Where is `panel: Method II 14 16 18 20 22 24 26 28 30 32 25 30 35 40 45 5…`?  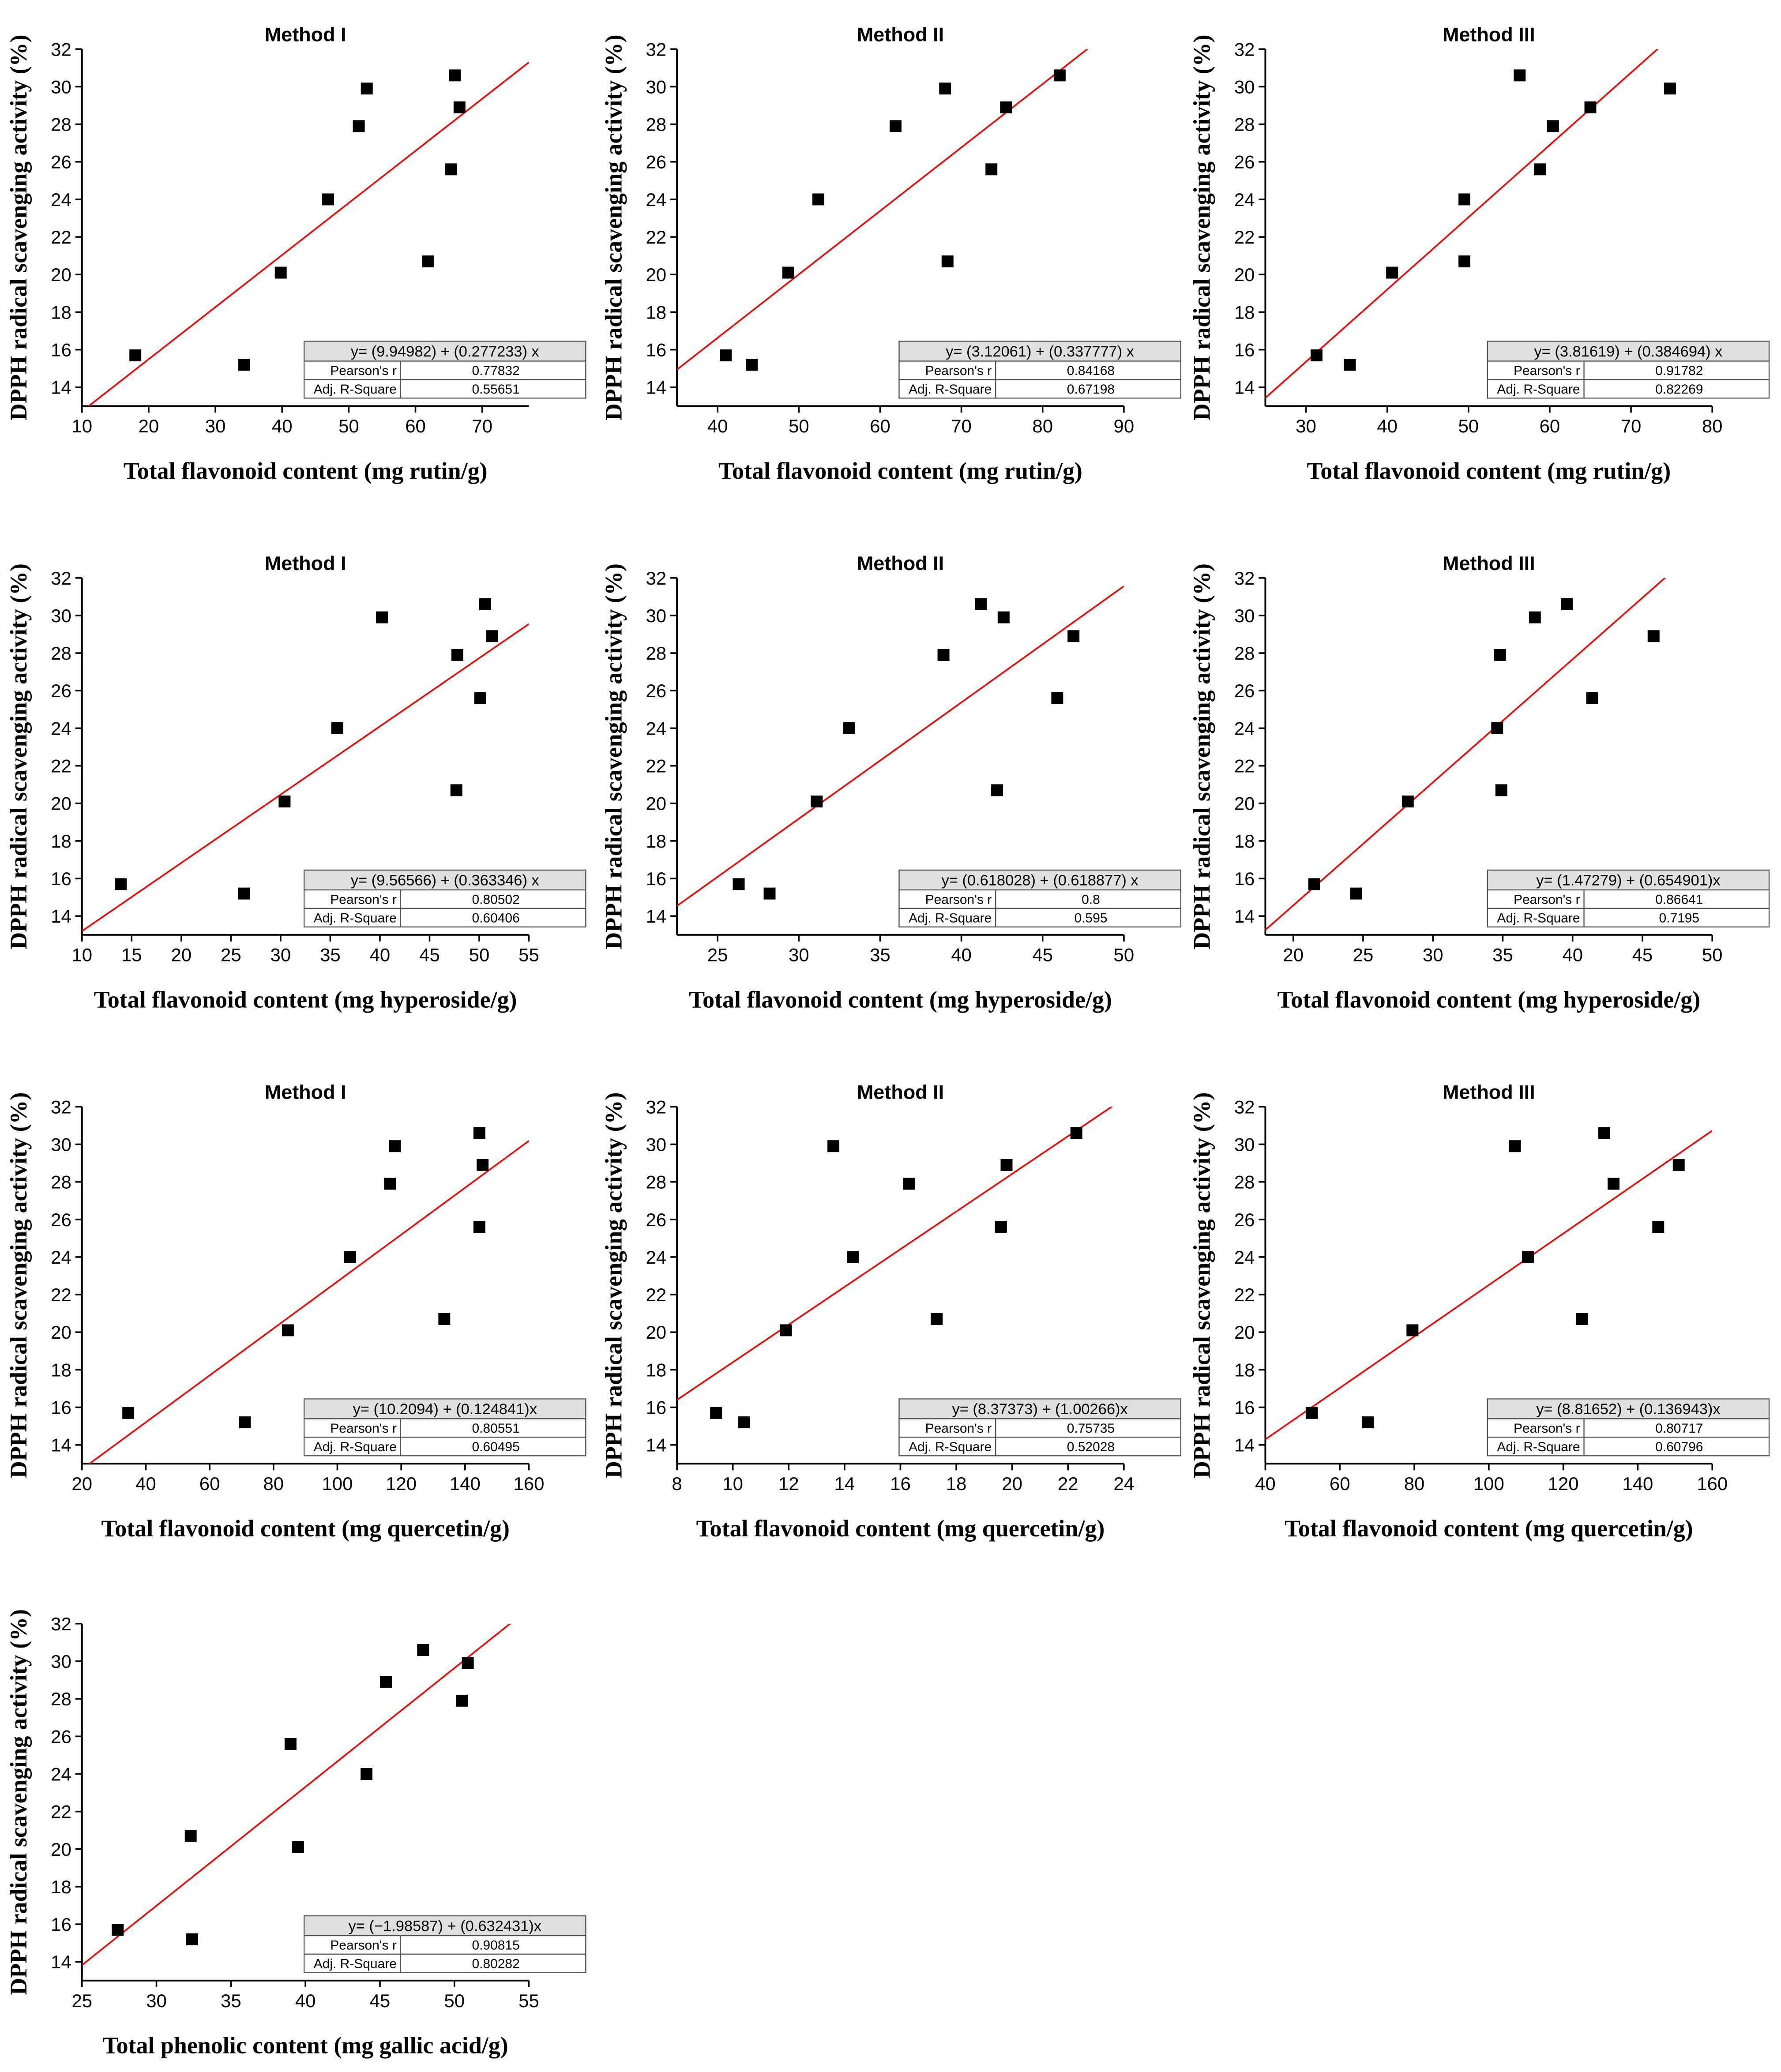 panel: Method II 14 16 18 20 22 24 26 28 30 32 25 30 35 40 45 5… is located at coordinates (890, 782).